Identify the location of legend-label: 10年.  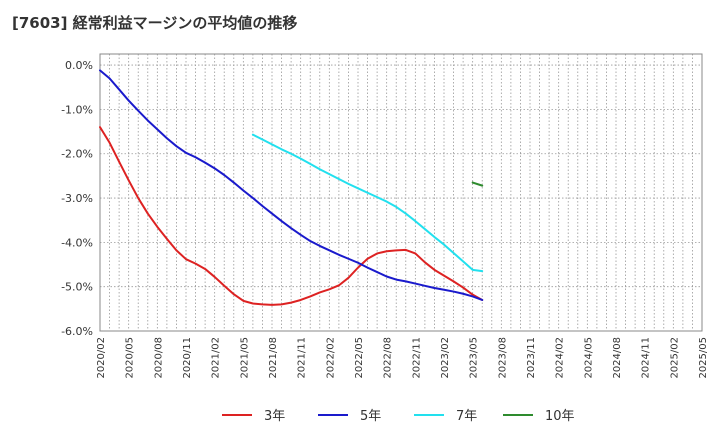
(560, 416).